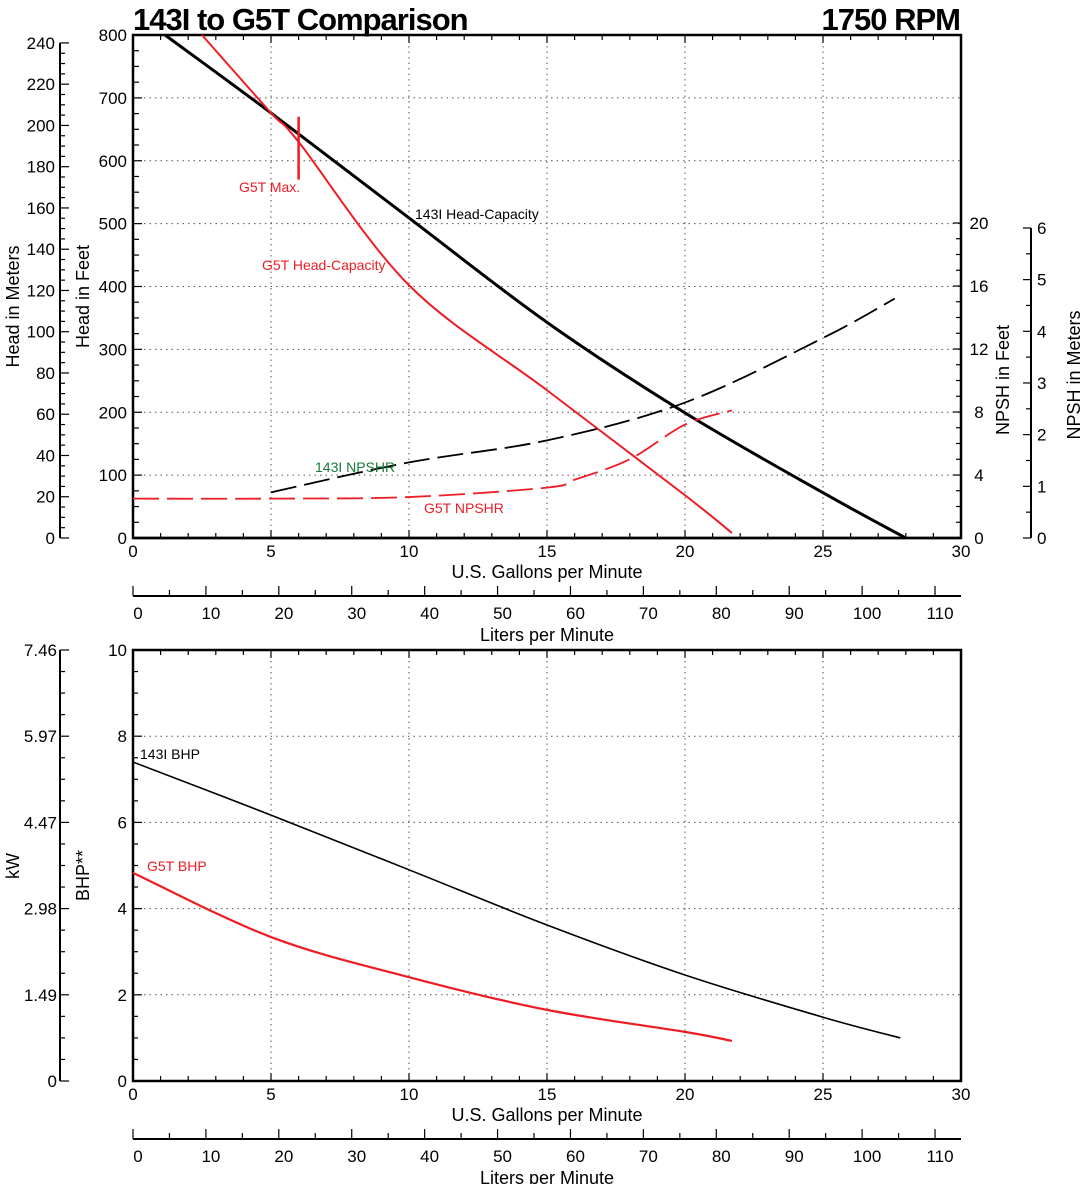 This screenshot has height=1184, width=1088. Describe the element at coordinates (117, 650) in the screenshot. I see `y-tick-label: 10` at that location.